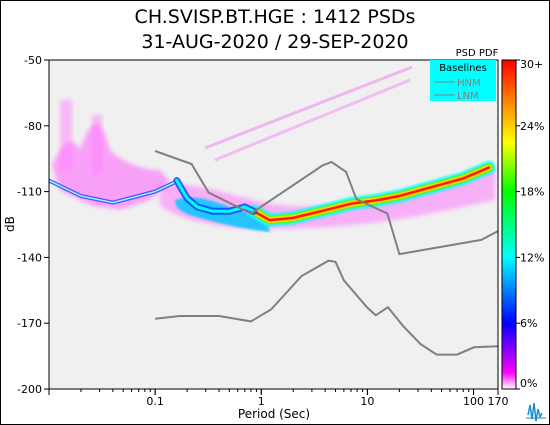 The width and height of the screenshot is (550, 425). I want to click on colorbar, so click(509, 224).